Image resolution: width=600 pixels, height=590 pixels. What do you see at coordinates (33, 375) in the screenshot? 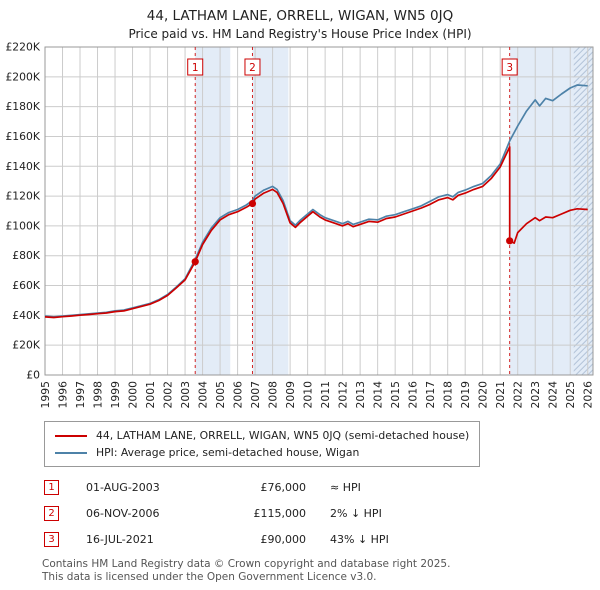
I see `svg-text: £0` at bounding box center [33, 375].